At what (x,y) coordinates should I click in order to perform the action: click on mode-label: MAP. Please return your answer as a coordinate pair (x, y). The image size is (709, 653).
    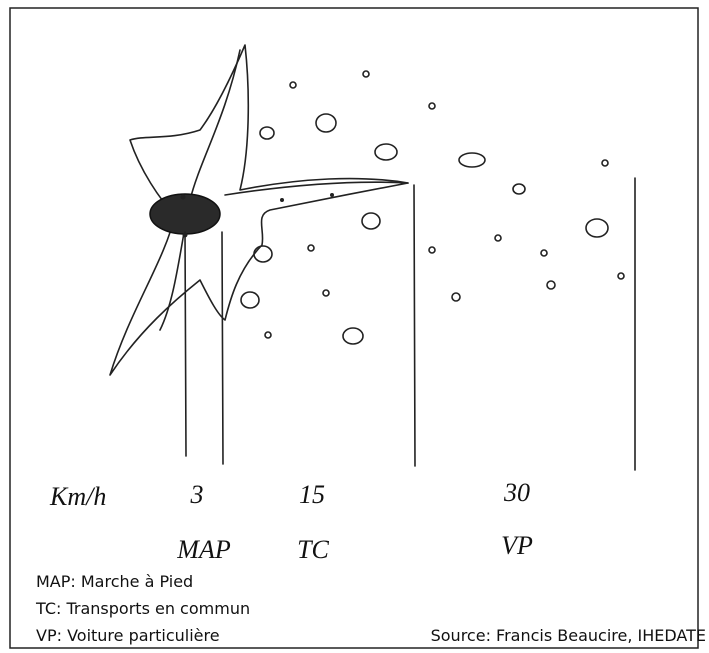
    Looking at the image, I should click on (203, 549).